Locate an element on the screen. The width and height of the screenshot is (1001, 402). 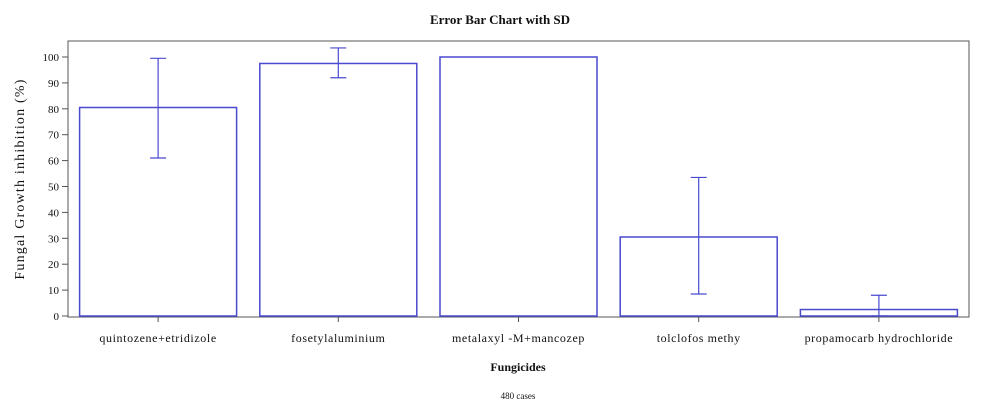
x-axis-label: Fungicides is located at coordinates (518, 367).